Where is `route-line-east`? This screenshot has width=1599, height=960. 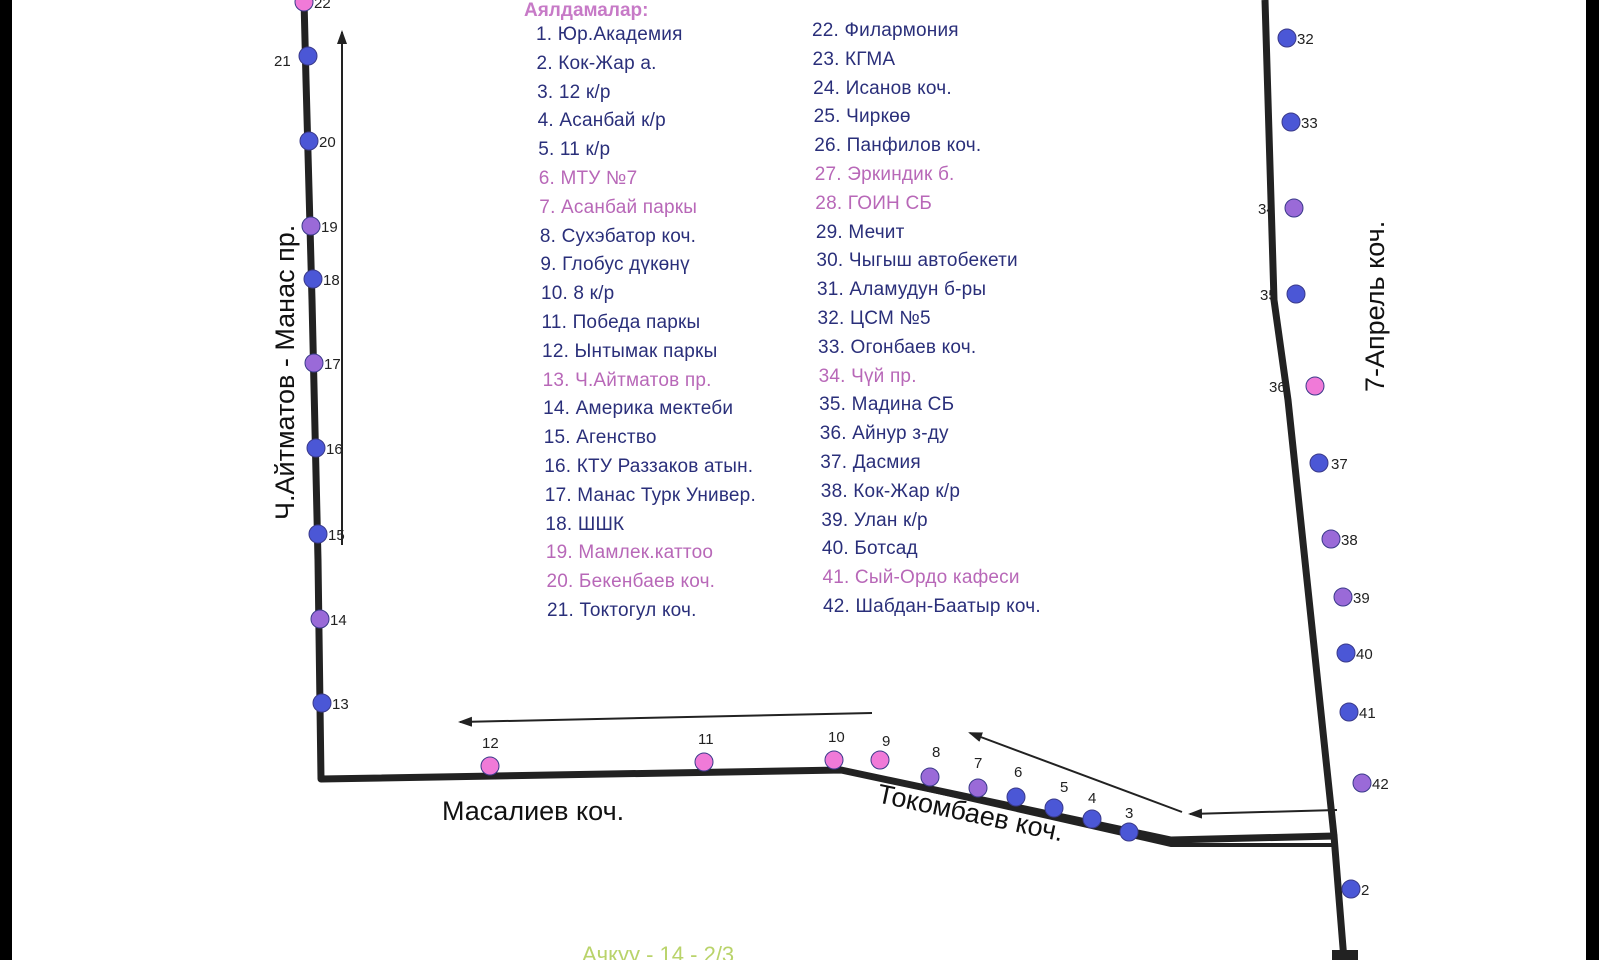
route-line-east is located at coordinates (1299, 418).